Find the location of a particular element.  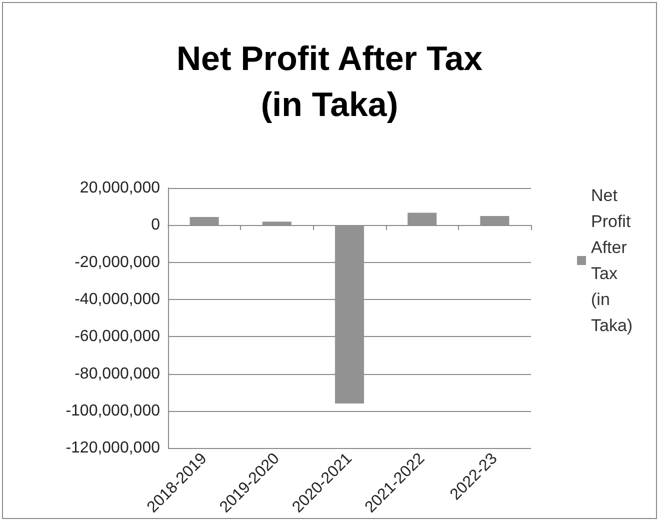

legend-label: Net Profit After Tax (in Taka) is located at coordinates (613, 260).